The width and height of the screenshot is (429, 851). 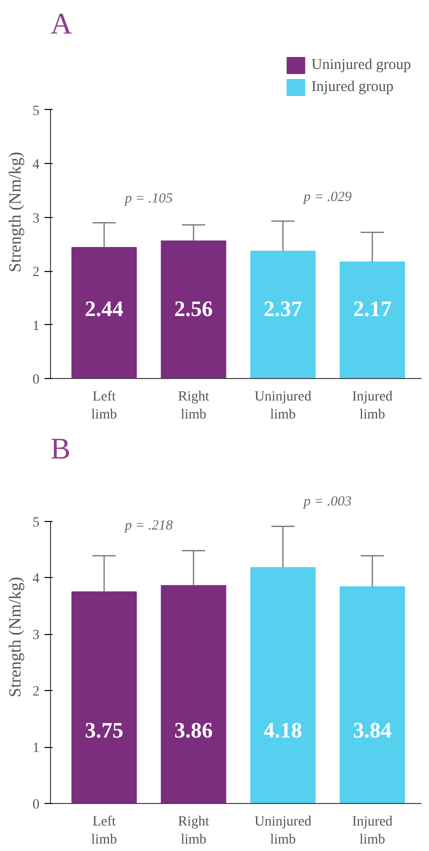 What do you see at coordinates (372, 730) in the screenshot?
I see `data-label: 3.84` at bounding box center [372, 730].